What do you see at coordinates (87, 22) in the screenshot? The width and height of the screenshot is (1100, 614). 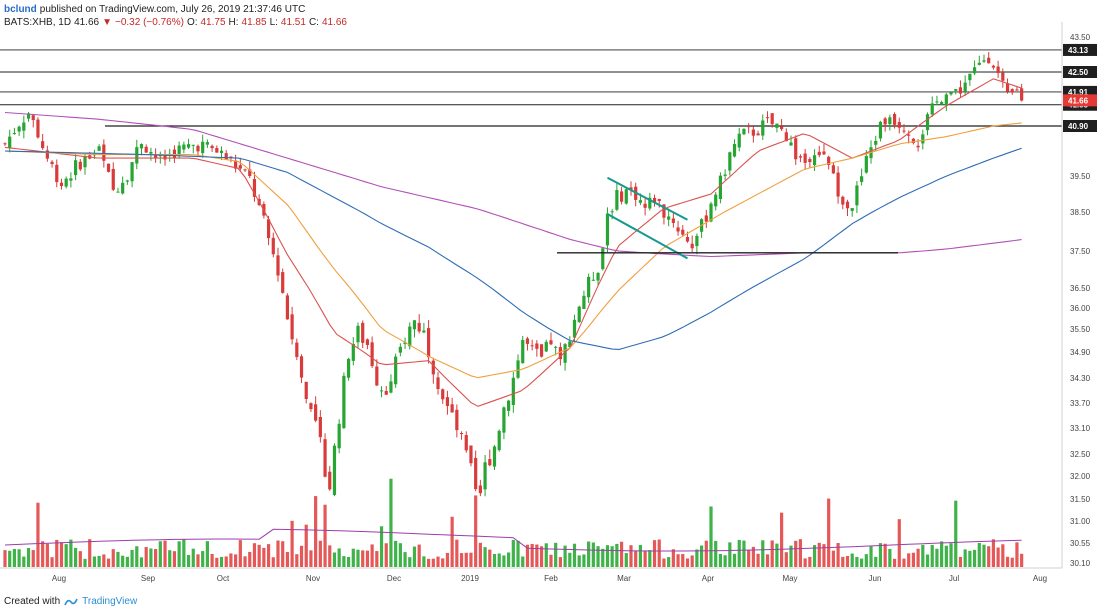 I see `last-price: 41.66` at bounding box center [87, 22].